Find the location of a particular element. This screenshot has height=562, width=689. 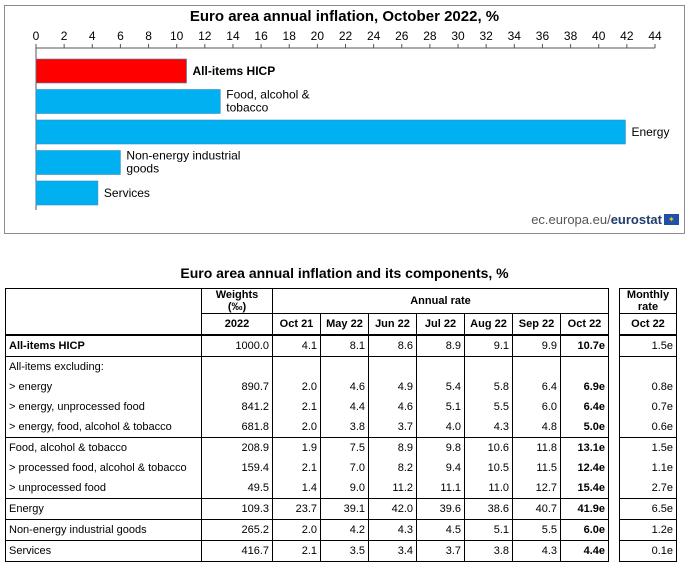

source-credit: ec.europa.eu/eurostat is located at coordinates (605, 219).